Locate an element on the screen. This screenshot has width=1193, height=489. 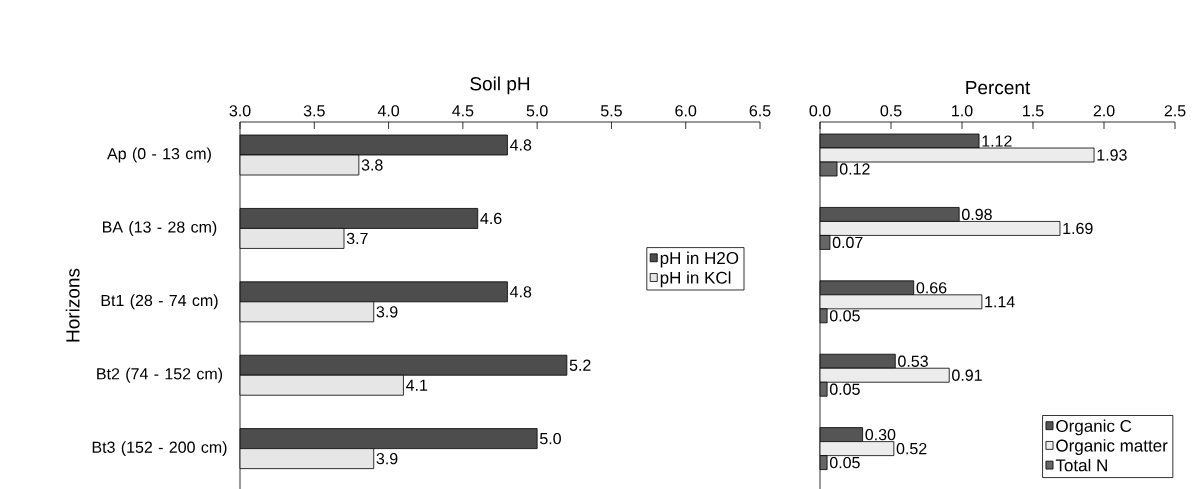
data-label: 5.0 is located at coordinates (550, 438).